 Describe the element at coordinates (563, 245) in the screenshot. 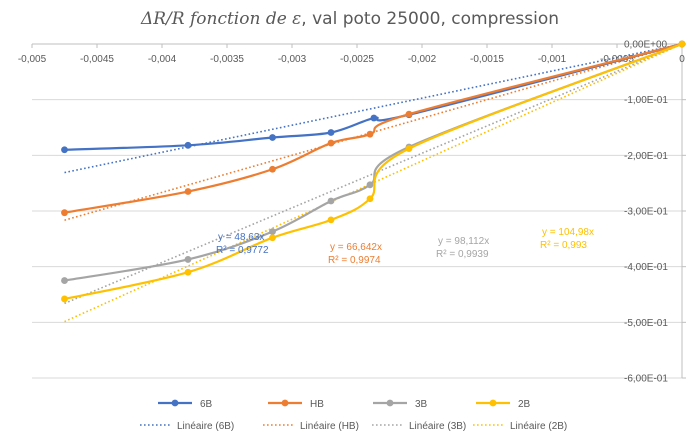

I see `trendline-r2-2b: R² = 0,993` at that location.